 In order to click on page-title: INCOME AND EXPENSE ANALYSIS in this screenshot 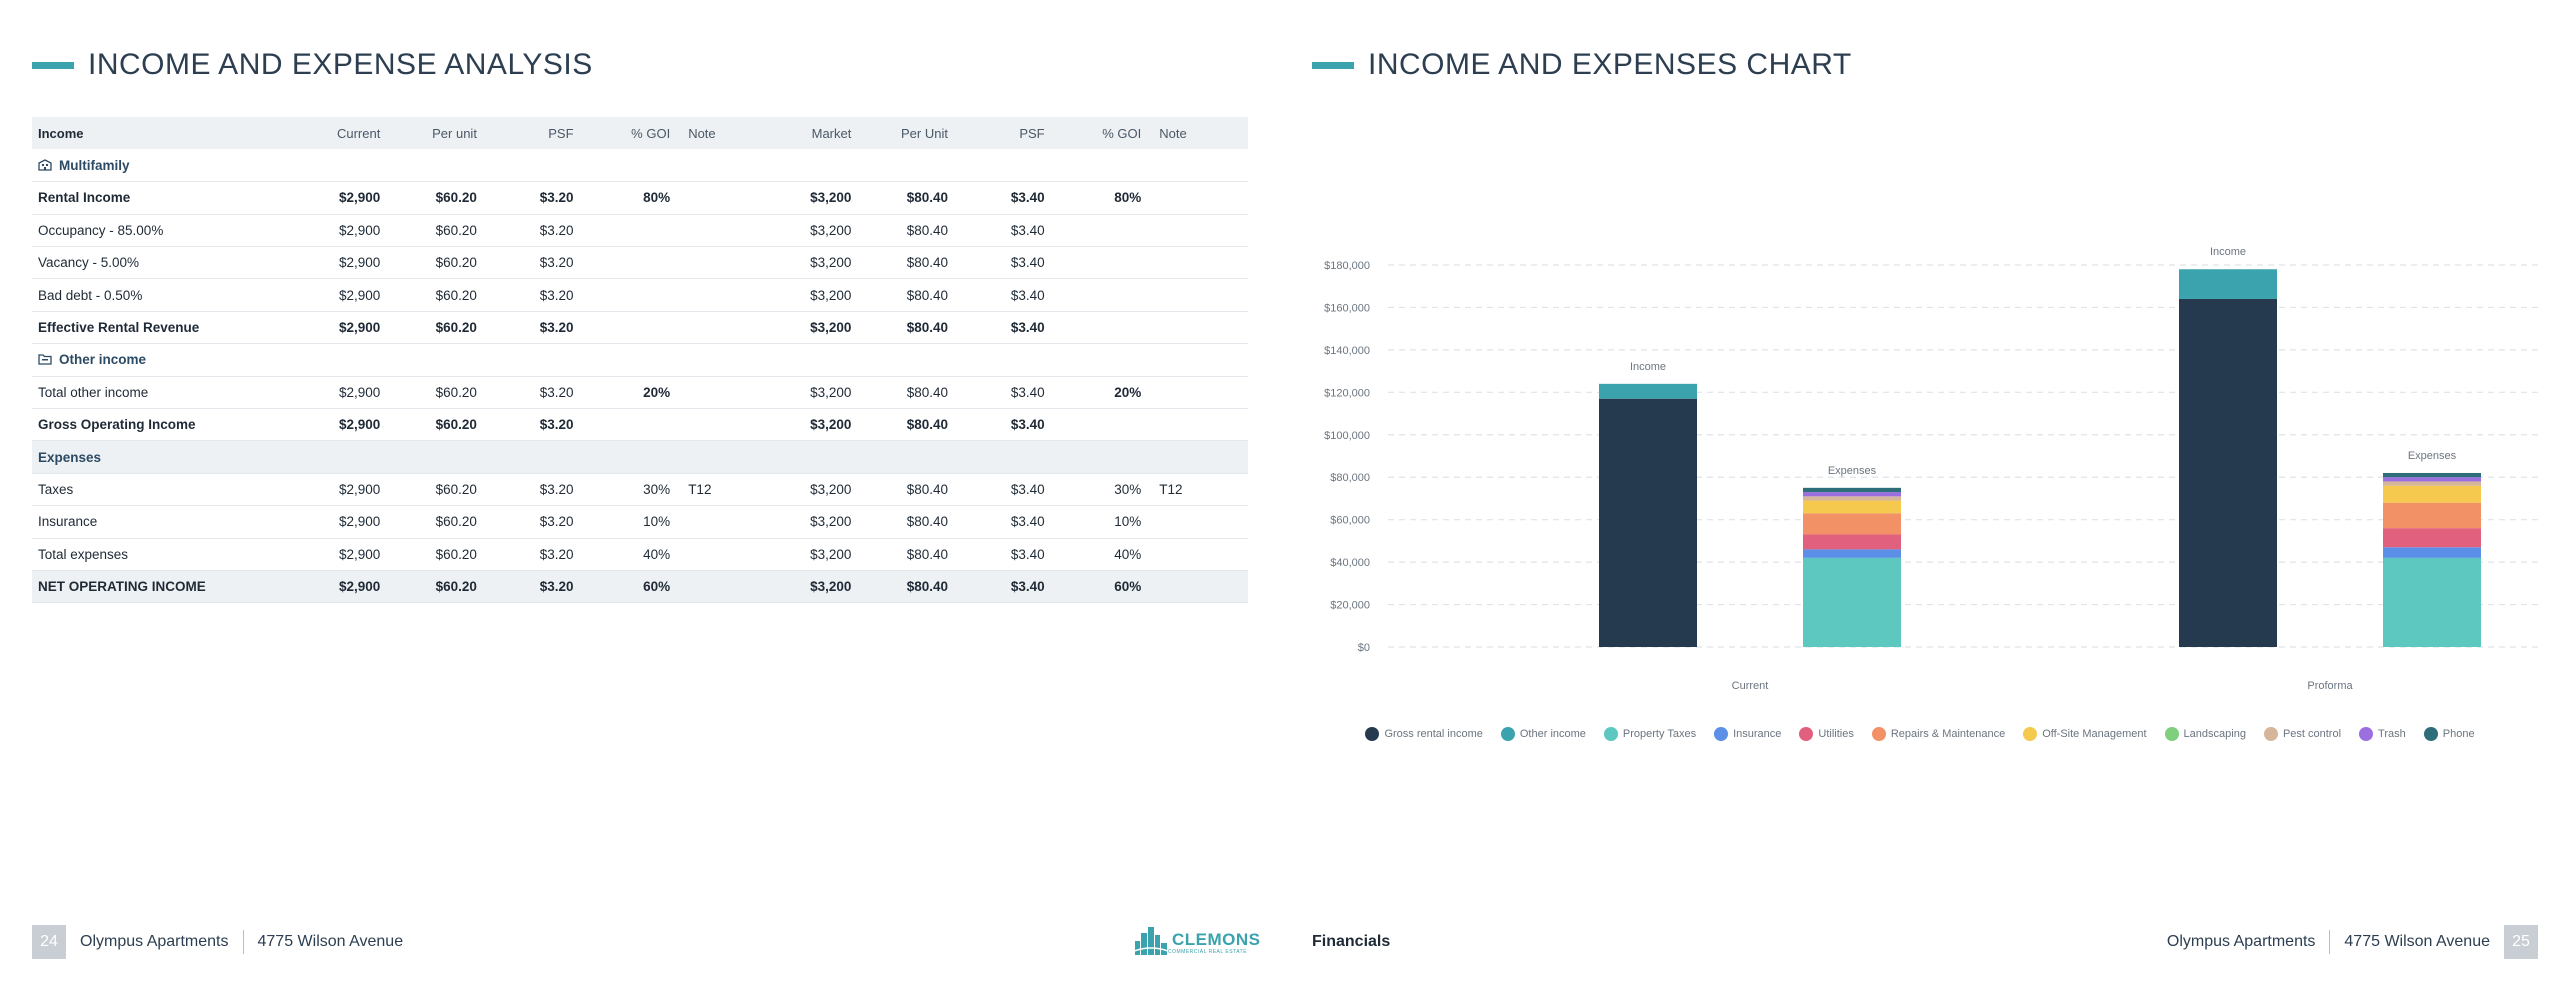, I will do `click(340, 64)`.